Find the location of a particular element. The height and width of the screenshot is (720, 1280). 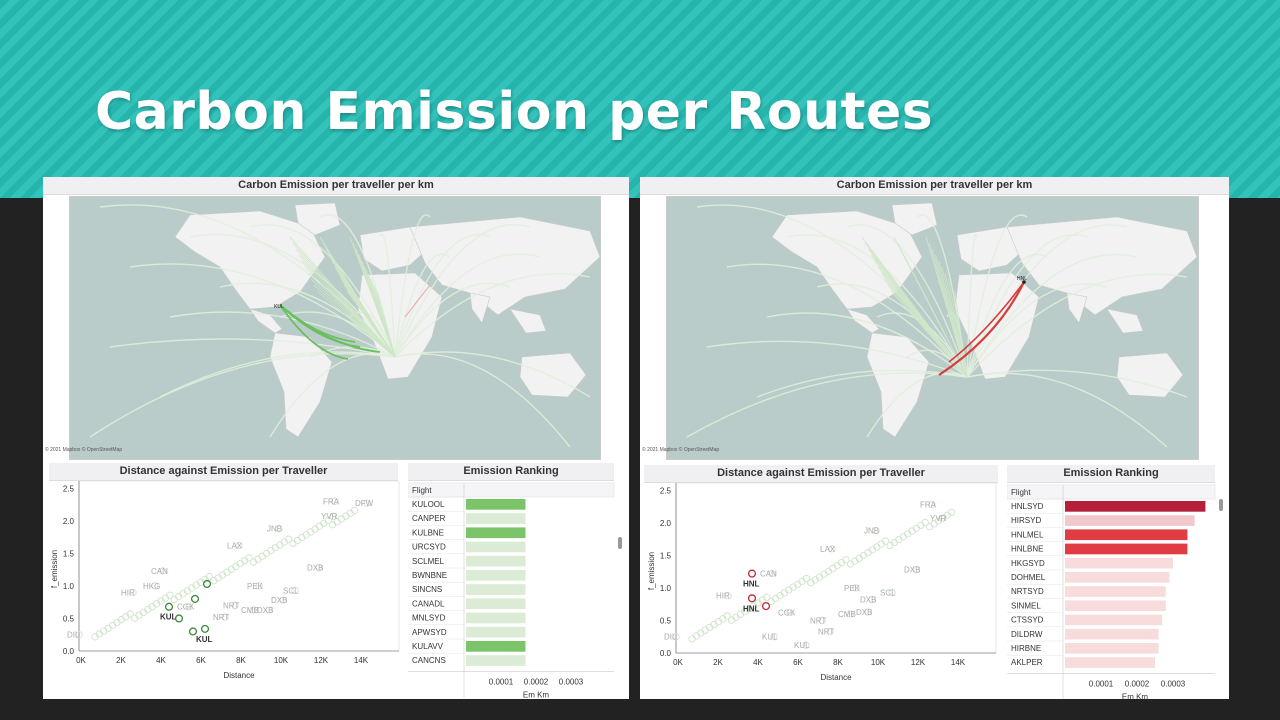

ranking-flight-label: HNLSYD is located at coordinates (1027, 506).